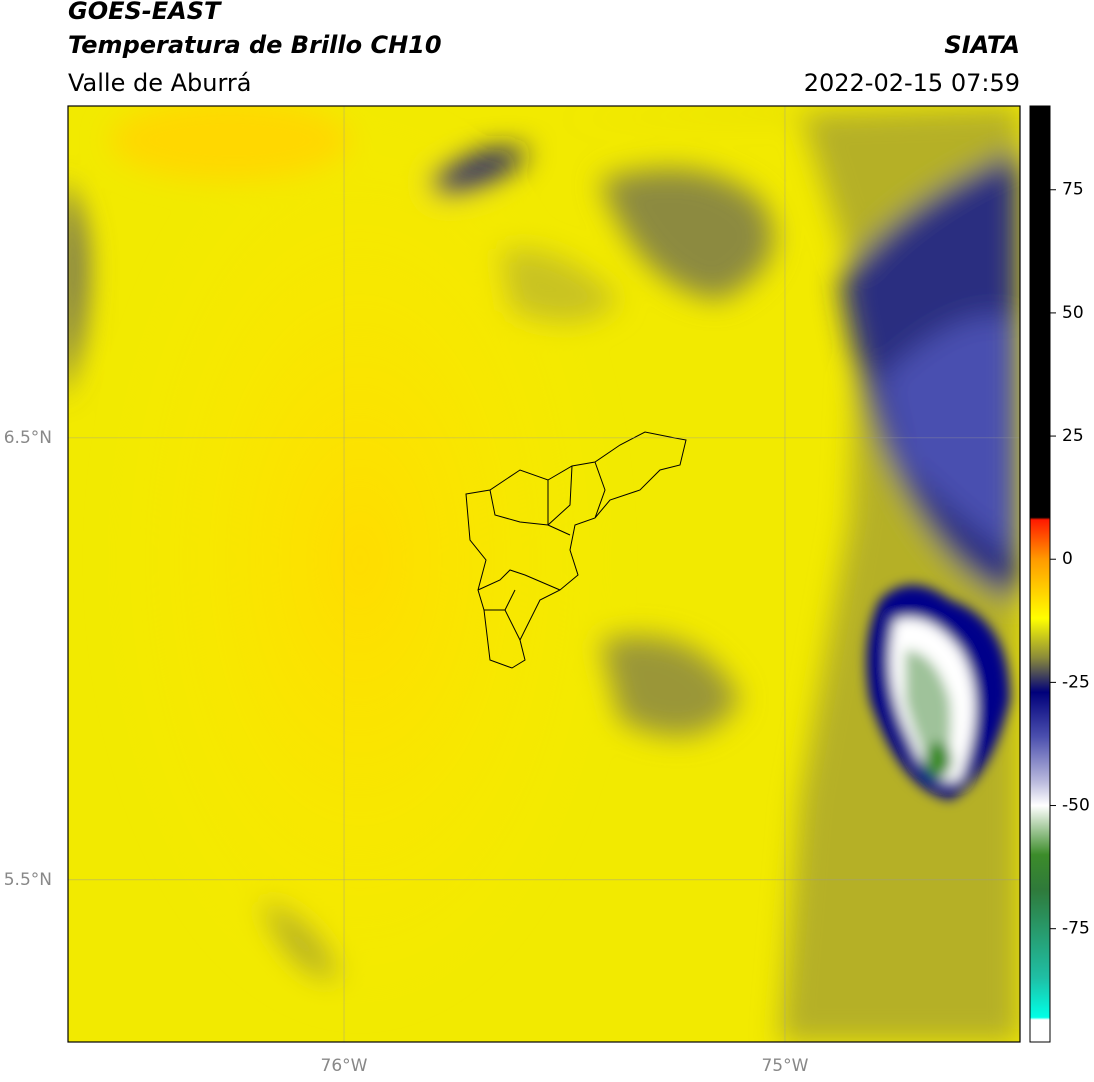 The width and height of the screenshot is (1094, 1082). I want to click on lon-label: 75°W, so click(784, 1066).